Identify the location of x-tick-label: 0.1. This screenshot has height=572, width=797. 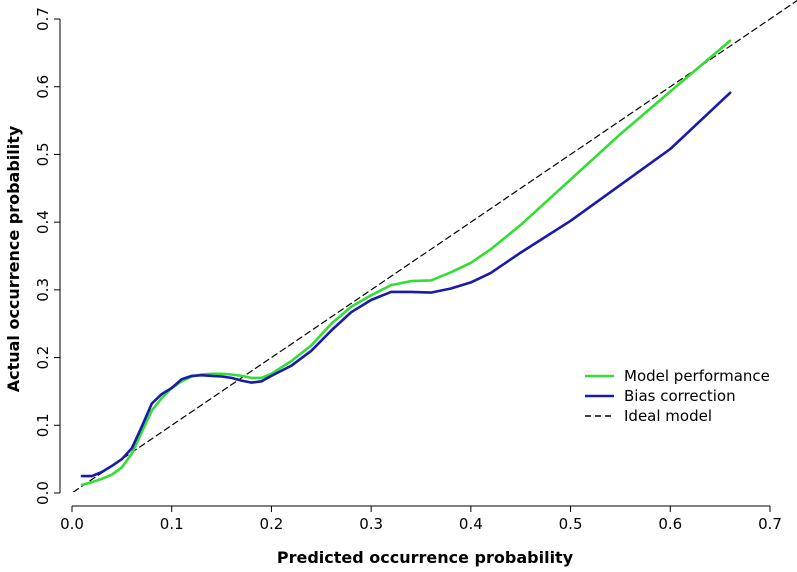
(172, 524).